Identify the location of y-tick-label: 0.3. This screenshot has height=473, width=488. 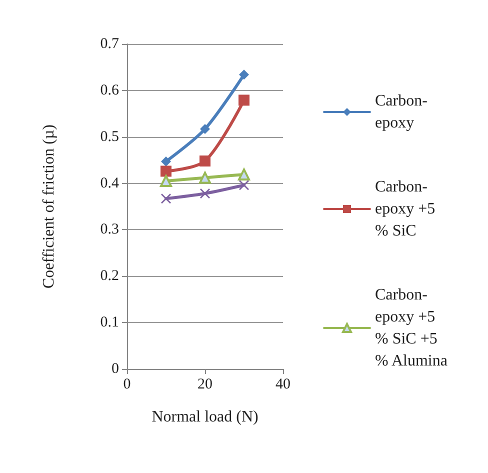
(109, 230).